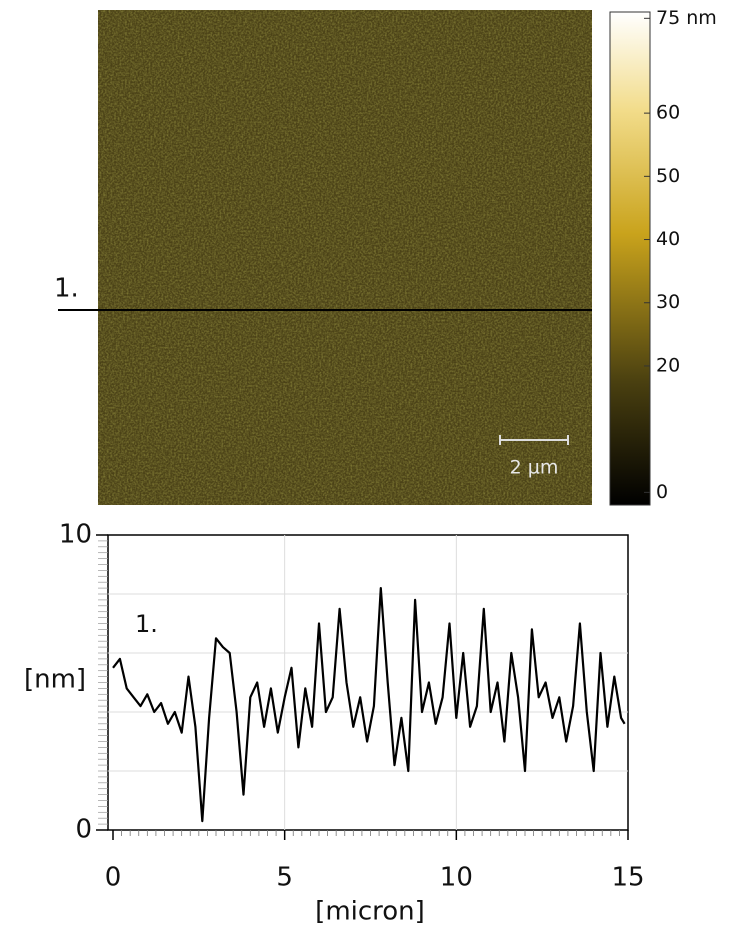 The width and height of the screenshot is (736, 942). I want to click on x-tick-label: 5, so click(284, 878).